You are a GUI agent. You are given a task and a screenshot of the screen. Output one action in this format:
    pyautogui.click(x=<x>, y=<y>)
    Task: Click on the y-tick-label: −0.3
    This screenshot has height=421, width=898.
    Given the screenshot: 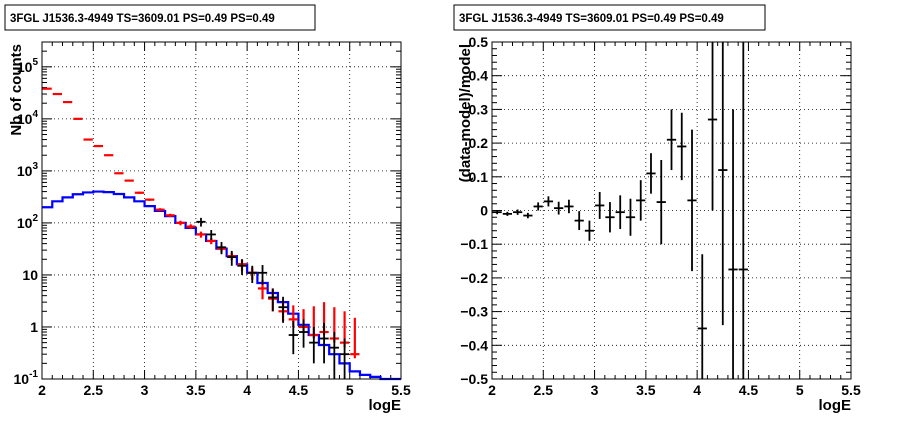 What is the action you would take?
    pyautogui.click(x=474, y=312)
    